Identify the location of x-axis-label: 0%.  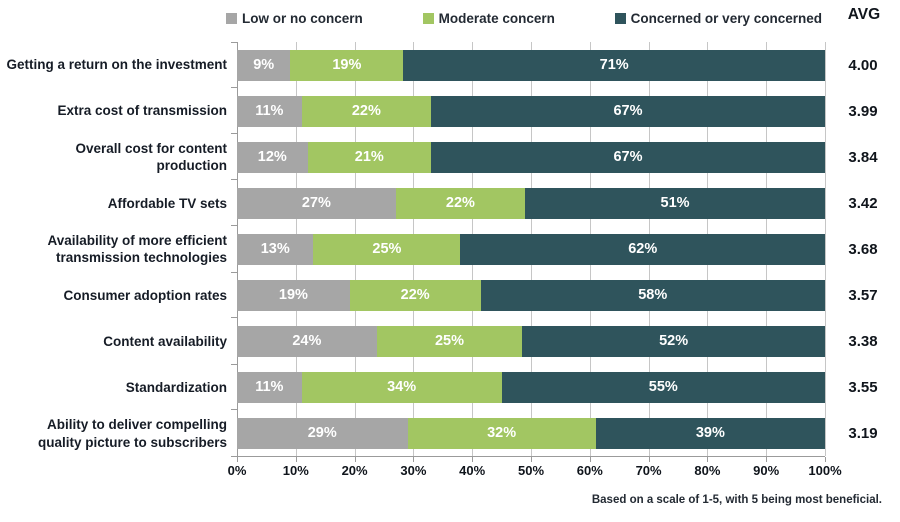
(237, 470).